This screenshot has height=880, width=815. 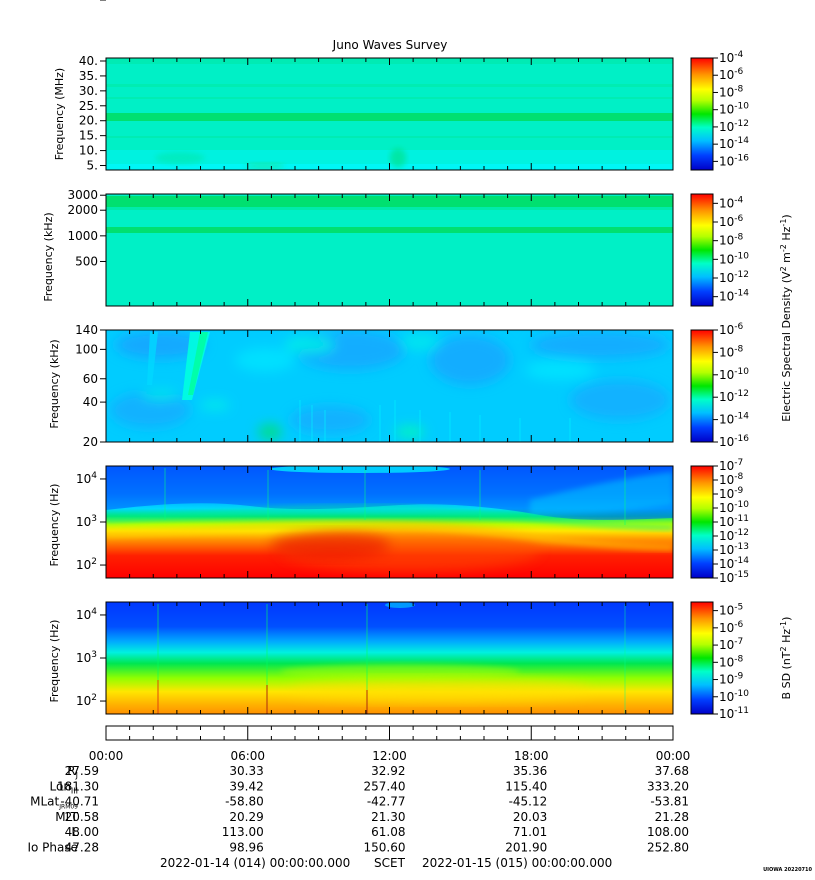 I want to click on ephemeris-value: 30.33, so click(x=246, y=771).